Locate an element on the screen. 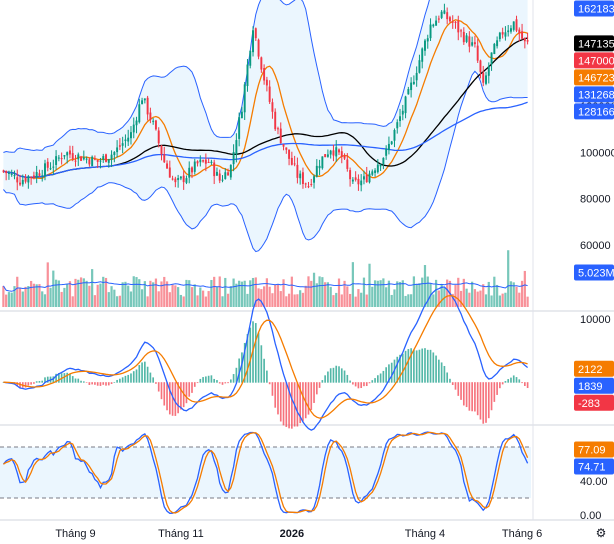 The image size is (614, 544). volume-tag-0: 5.023M is located at coordinates (594, 272).